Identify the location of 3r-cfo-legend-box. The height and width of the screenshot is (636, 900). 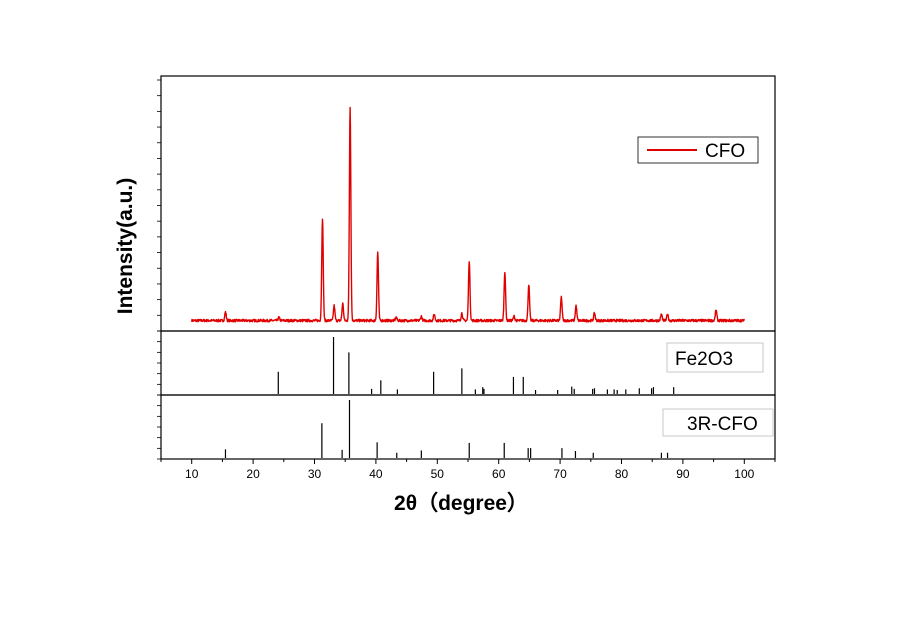
(718, 422).